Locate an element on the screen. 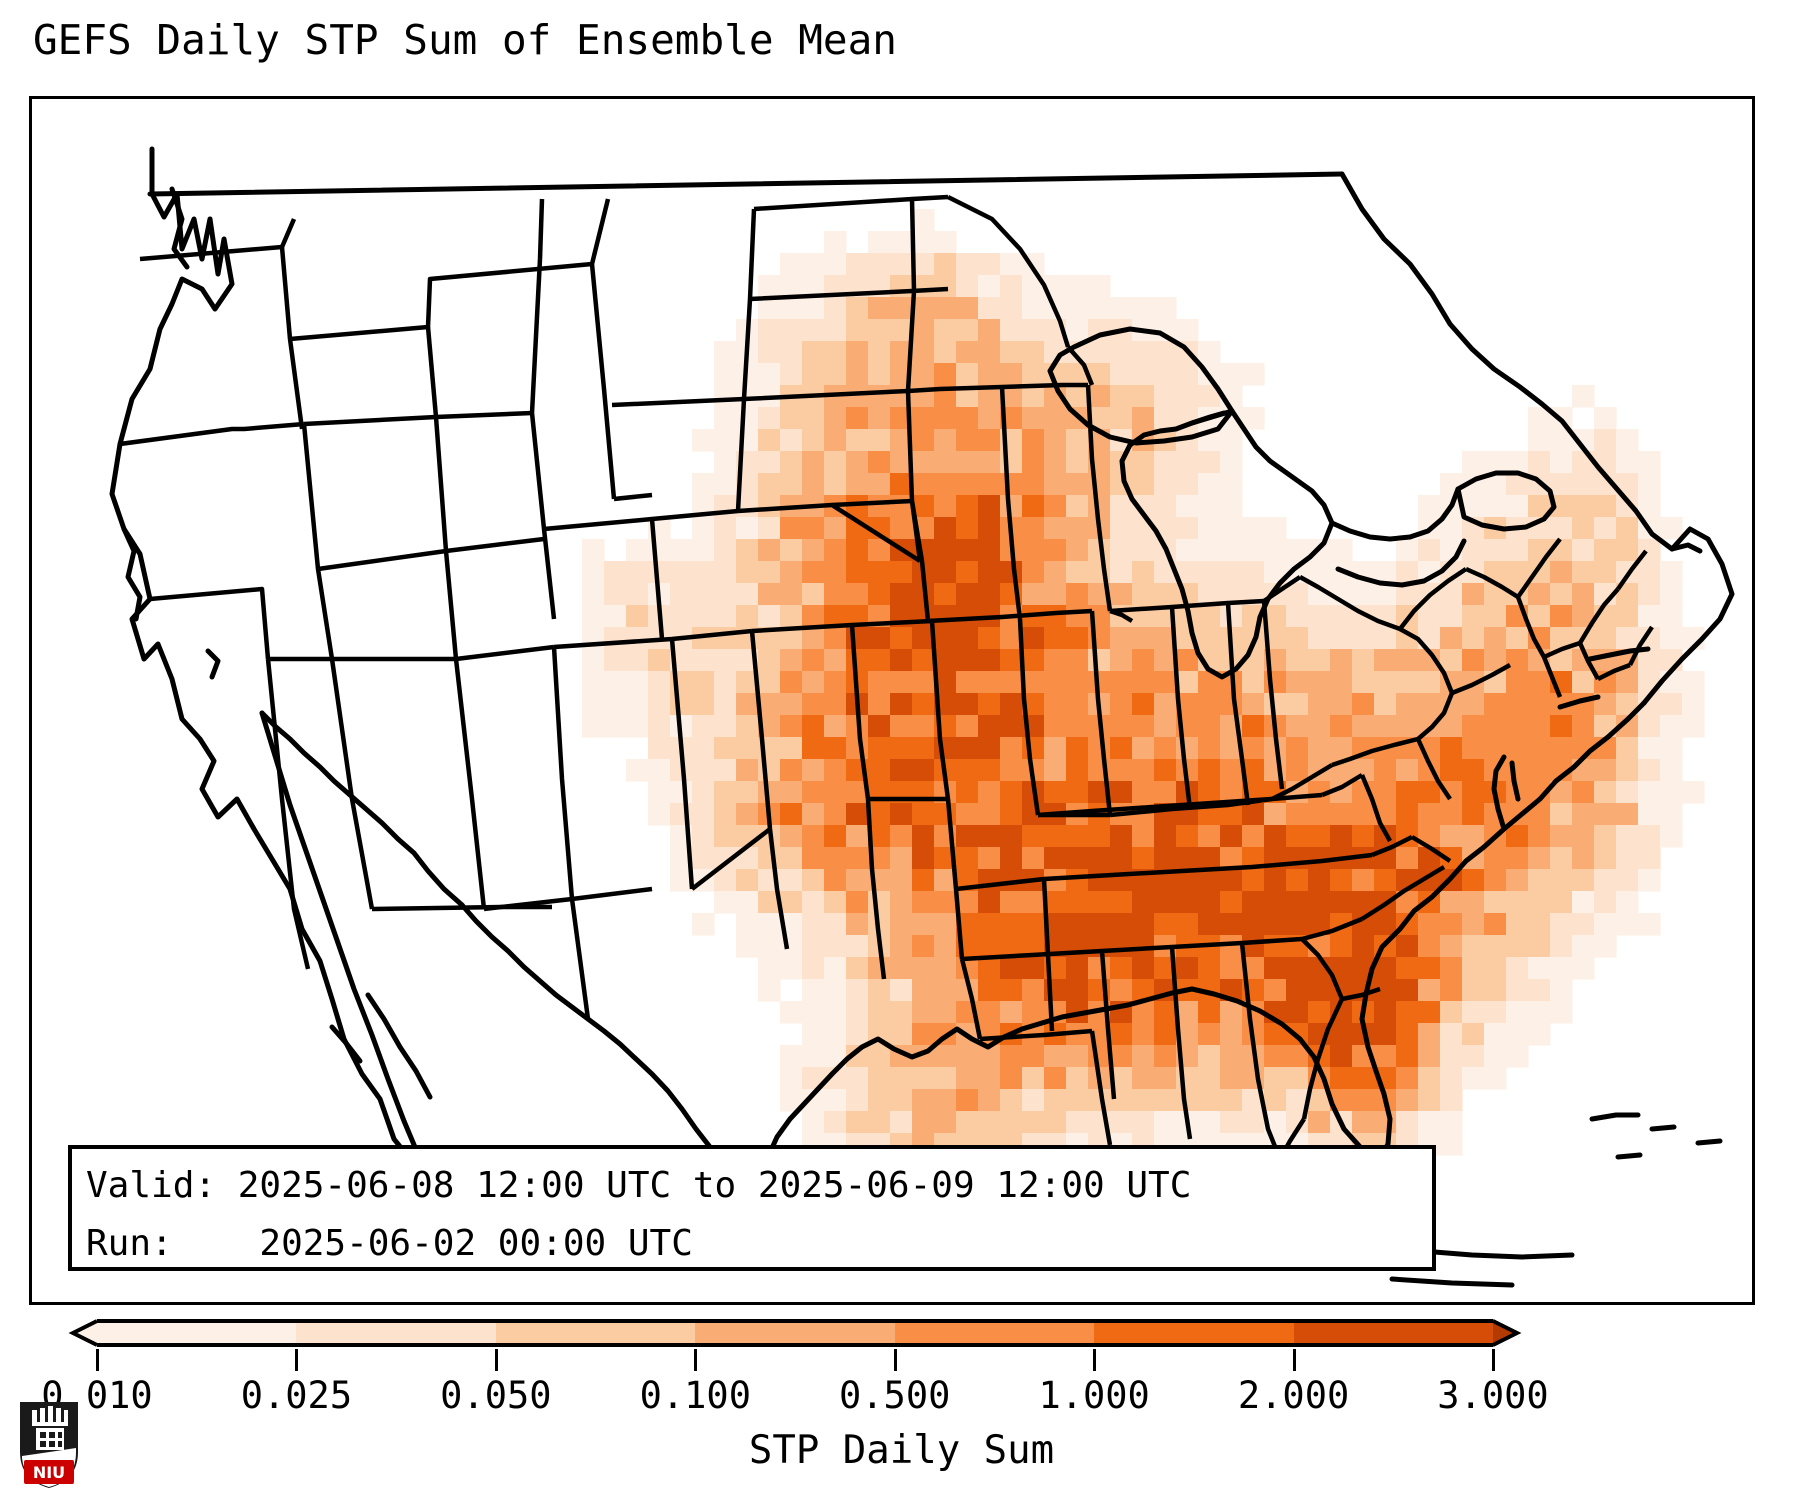  colorbar-bands is located at coordinates (795, 1333).